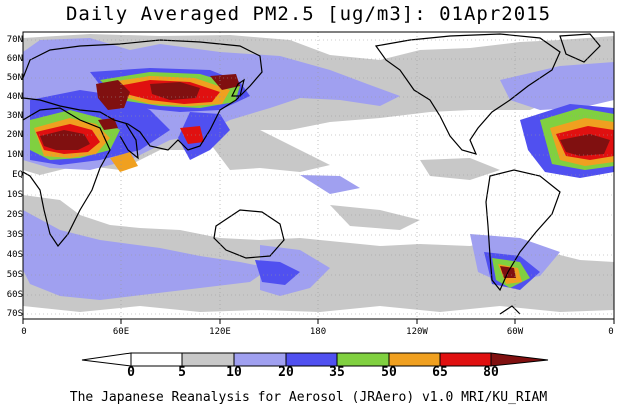 Image resolution: width=617 pixels, height=410 pixels. What do you see at coordinates (14, 135) in the screenshot?
I see `lat-label: 20N` at bounding box center [14, 135].